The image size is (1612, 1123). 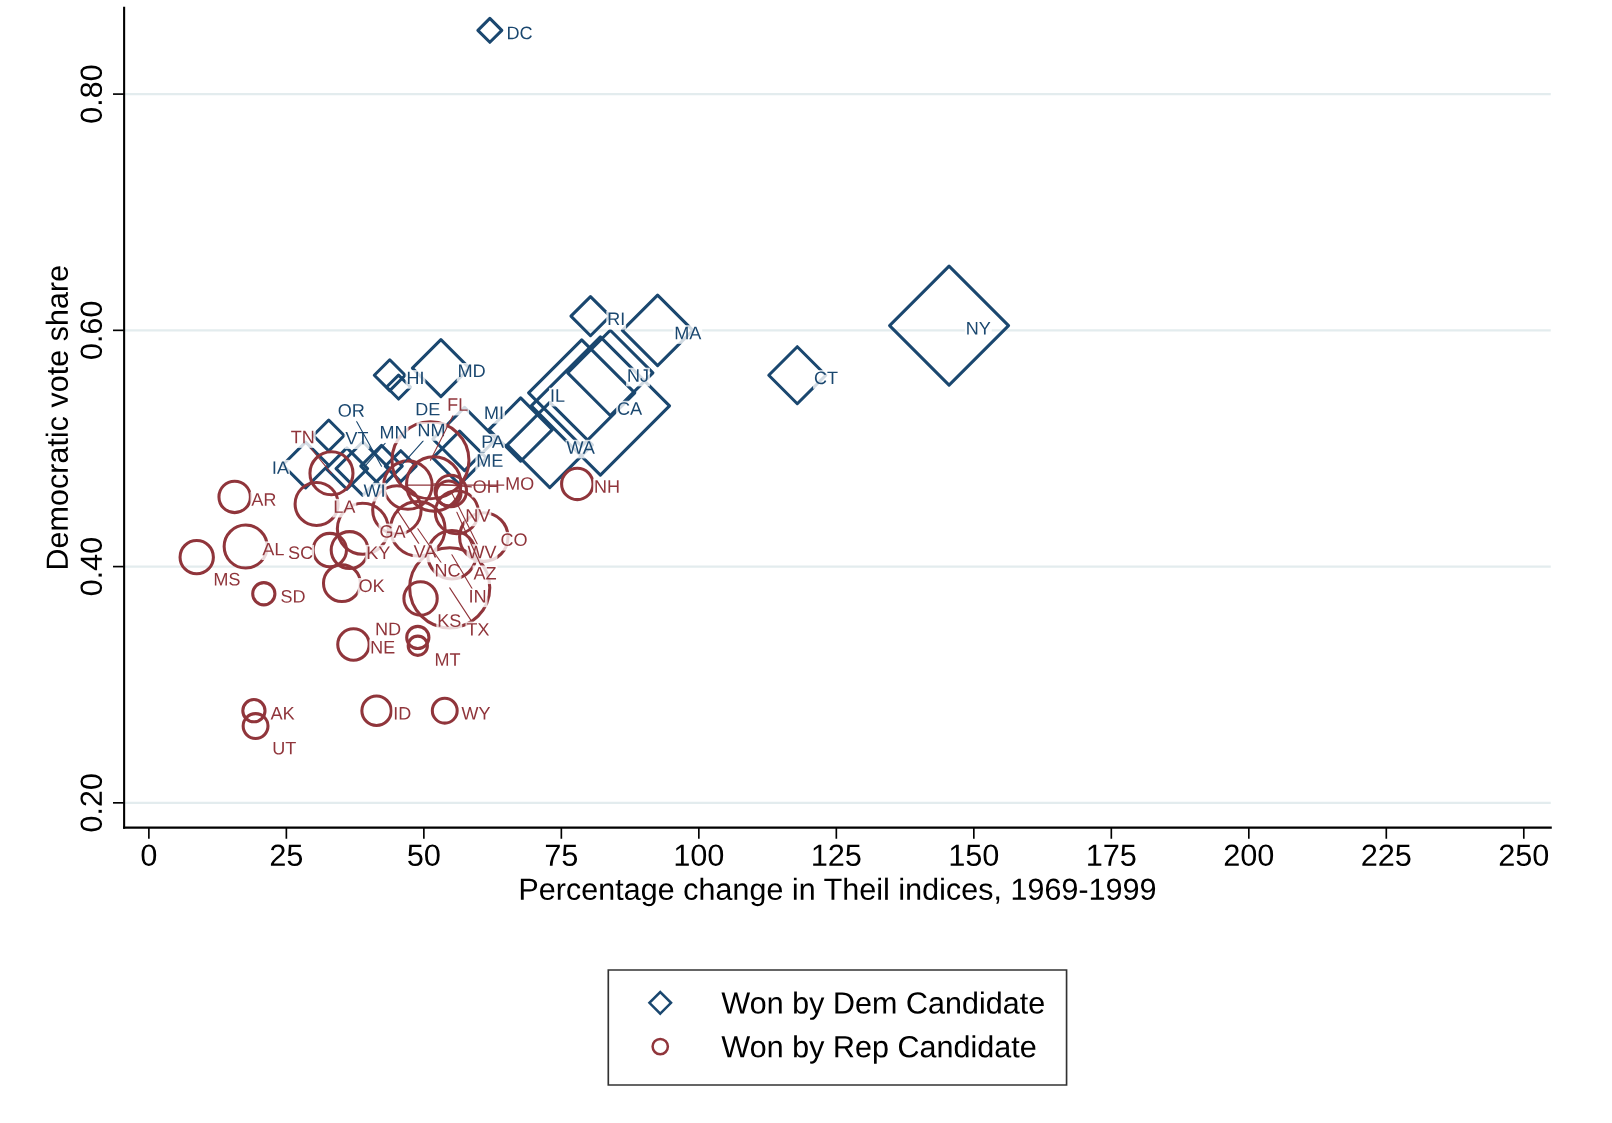 What do you see at coordinates (449, 620) in the screenshot?
I see `annotation: KS` at bounding box center [449, 620].